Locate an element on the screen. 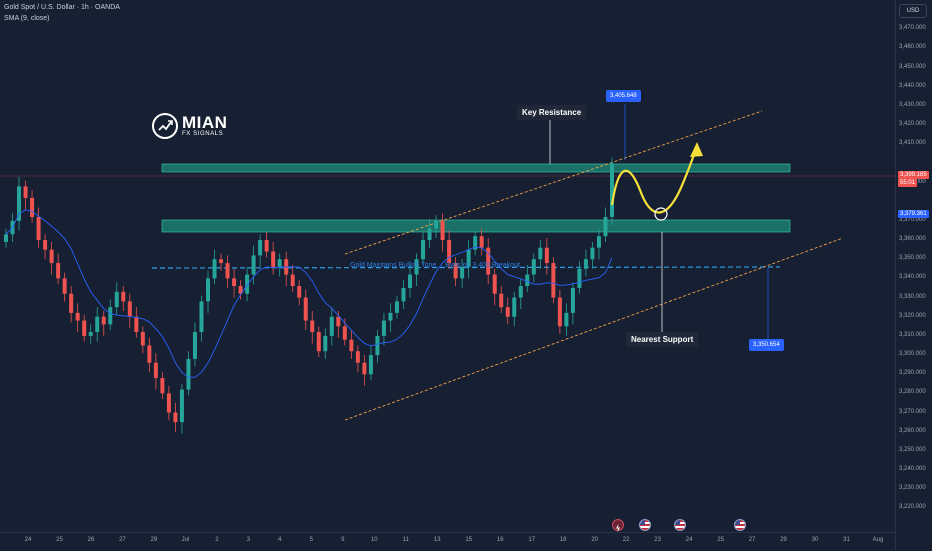  key-resistance-callout: Key Resistance is located at coordinates (552, 112).